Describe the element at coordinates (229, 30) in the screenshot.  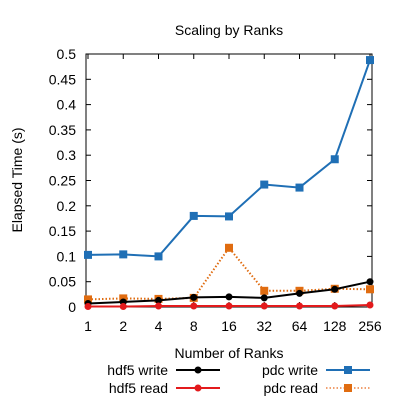
I see `chart-title: Scaling by Ranks` at that location.